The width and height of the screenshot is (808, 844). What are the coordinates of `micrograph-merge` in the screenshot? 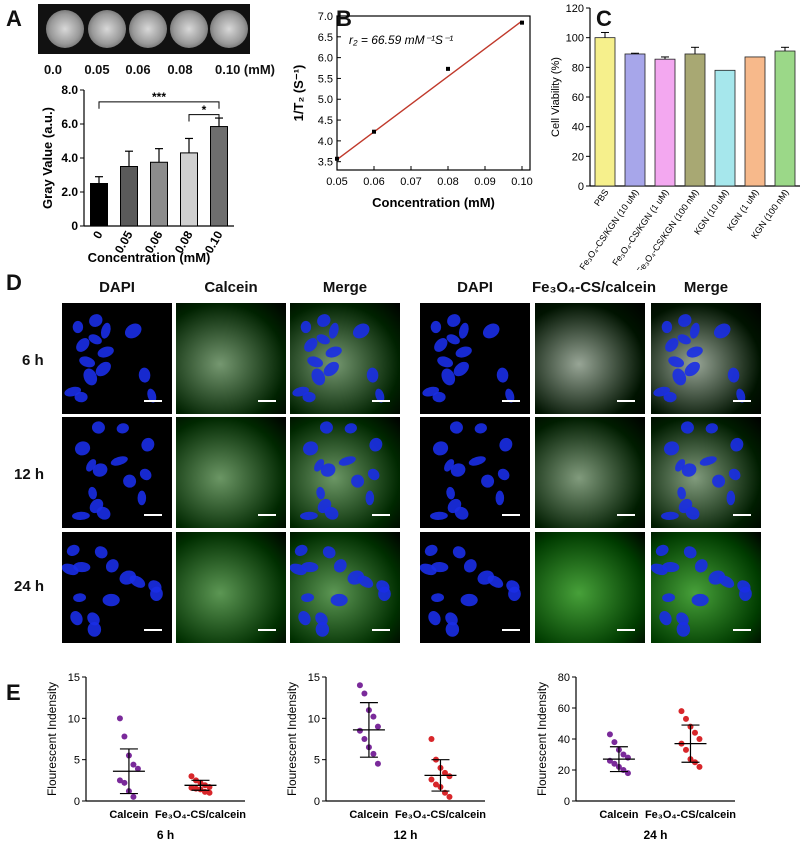 It's located at (345, 472).